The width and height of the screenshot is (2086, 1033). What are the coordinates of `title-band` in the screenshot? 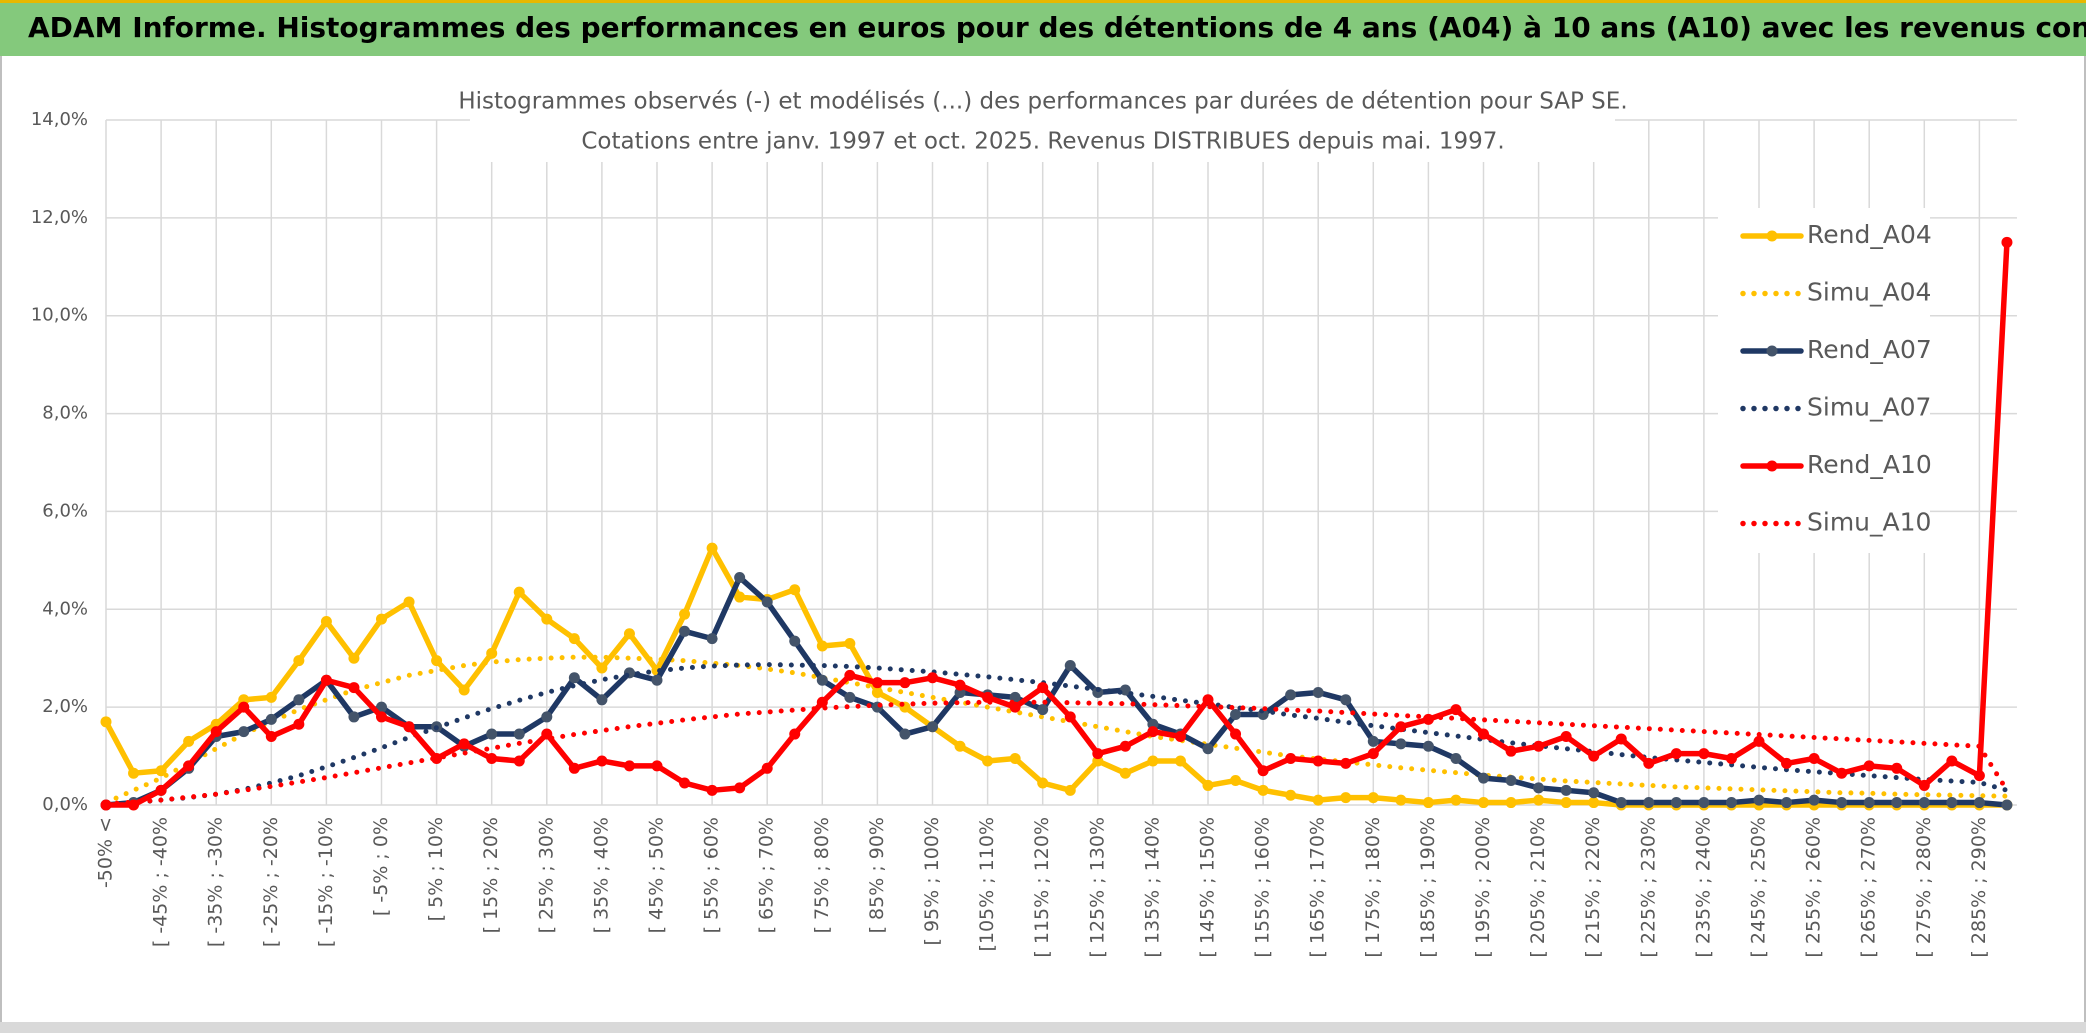 It's located at (1043, 28).